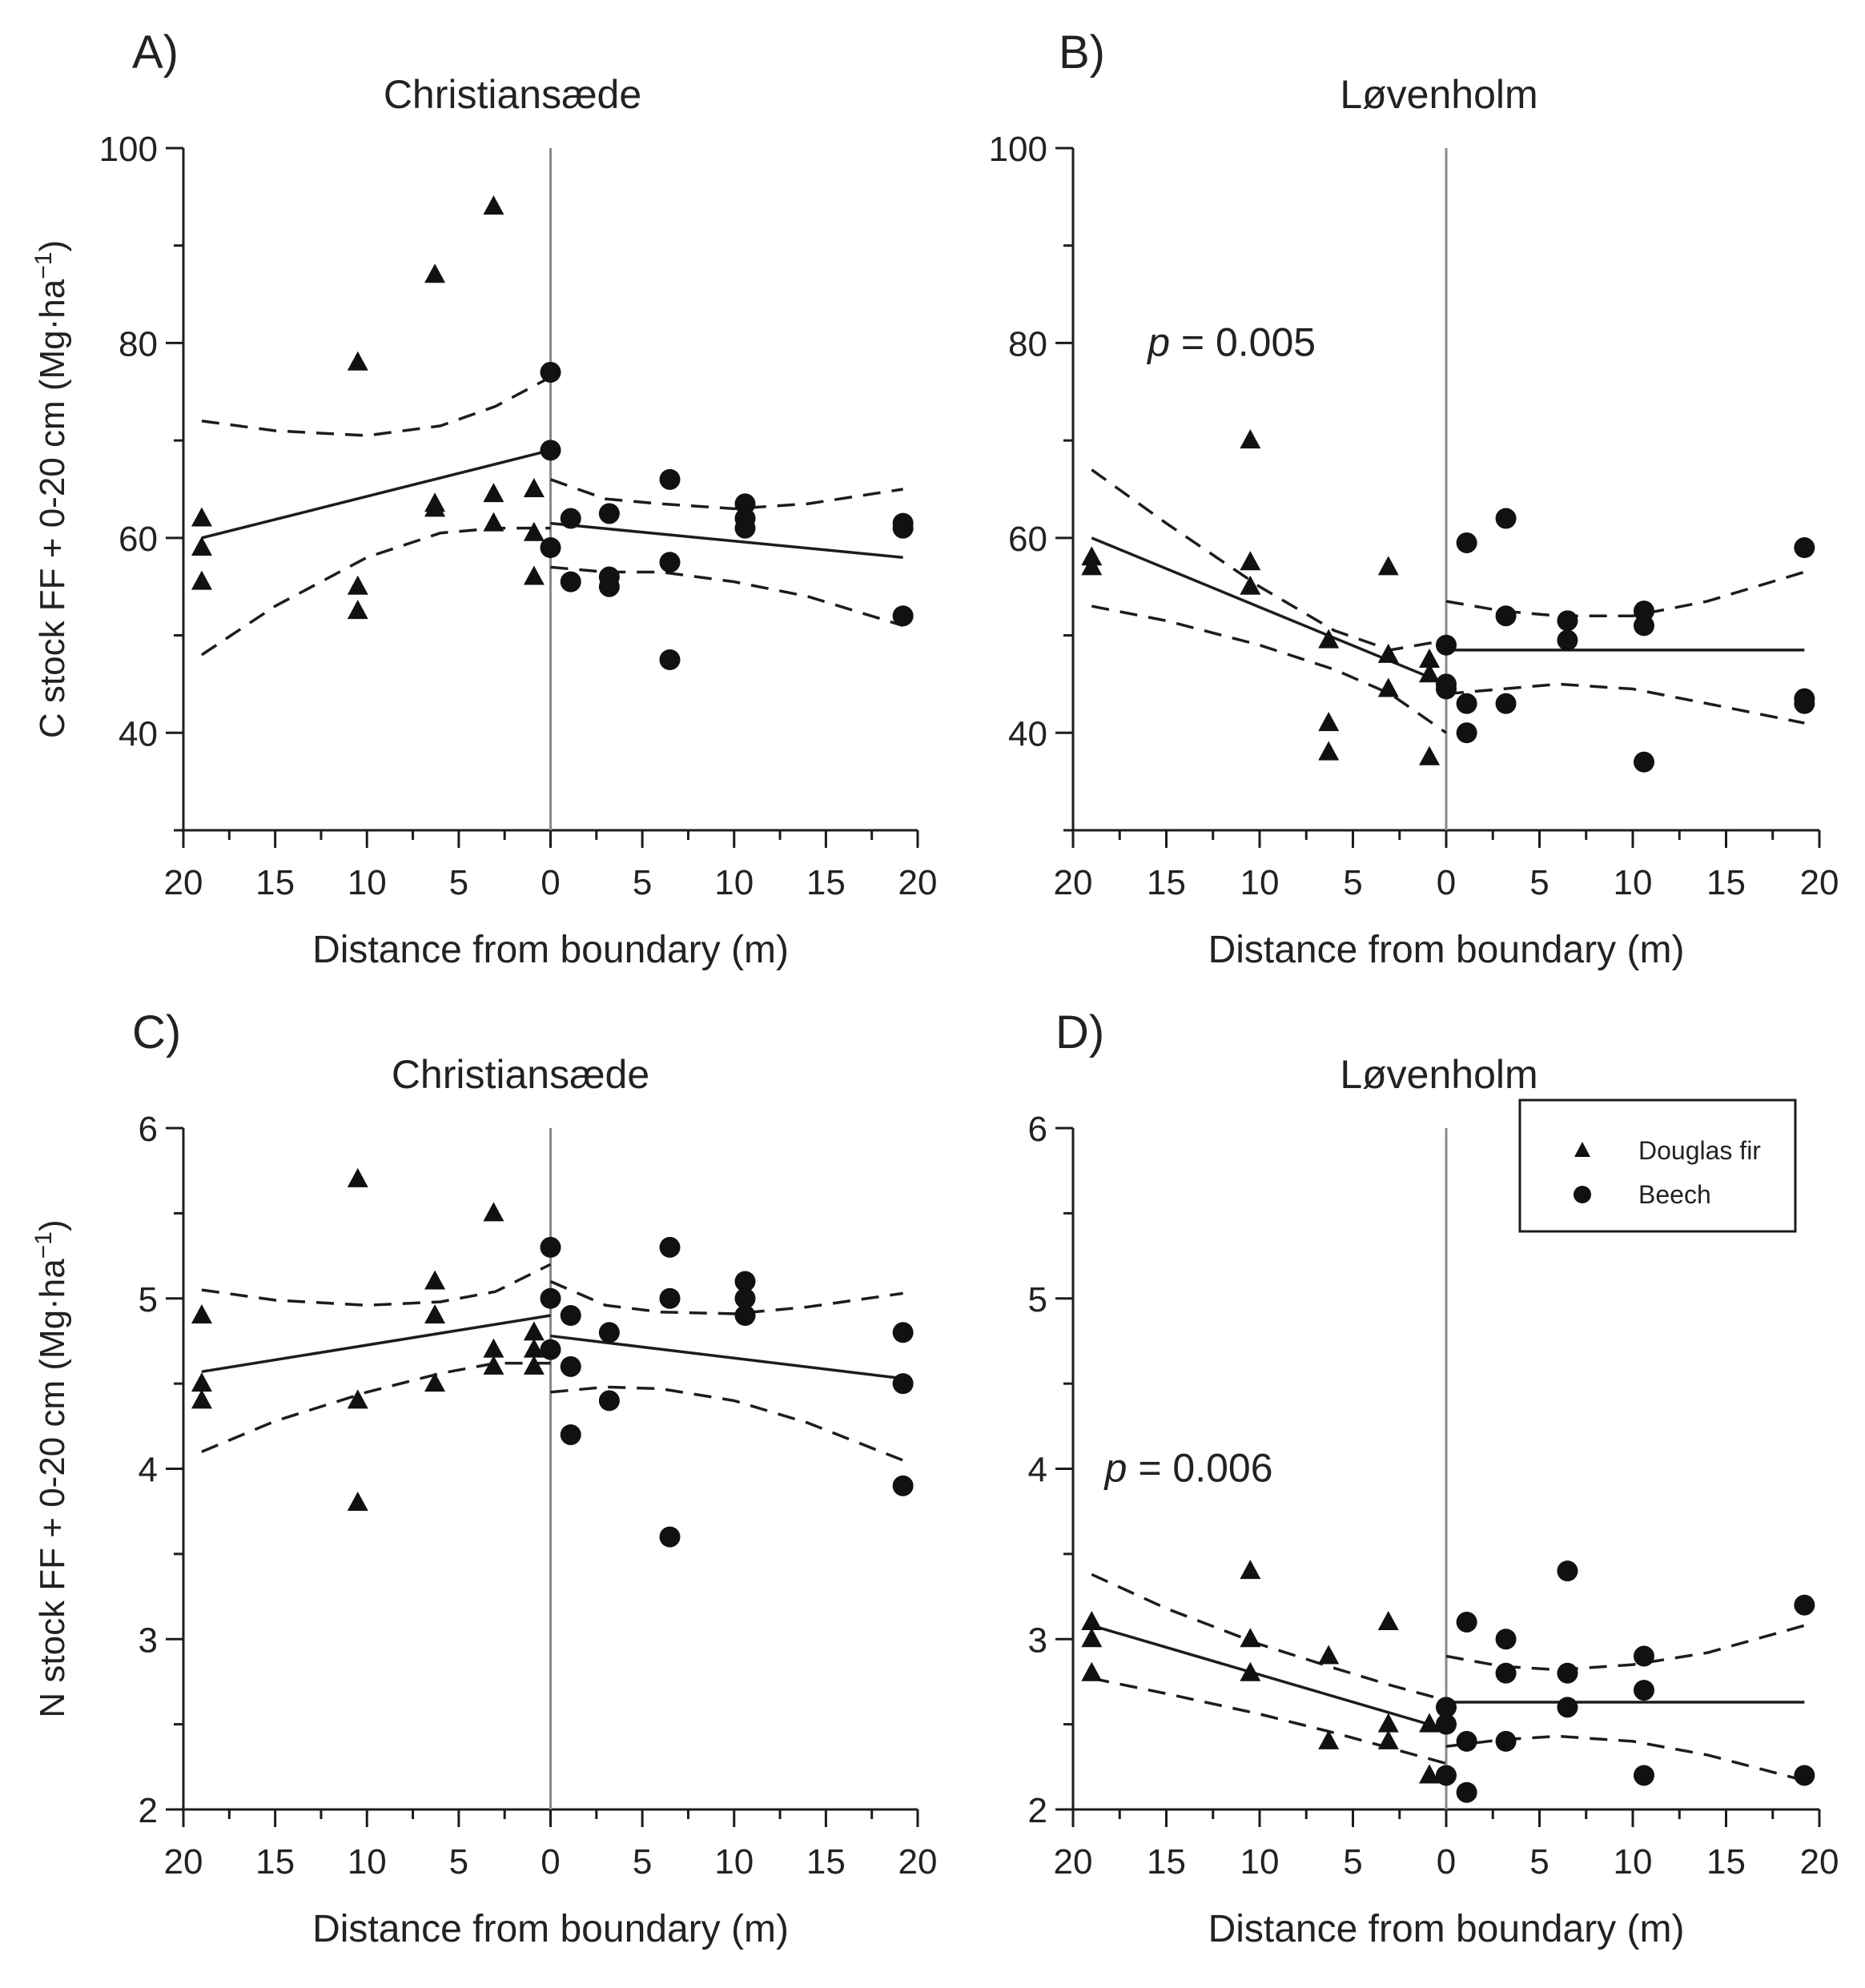 The width and height of the screenshot is (1865, 1988). What do you see at coordinates (1082, 52) in the screenshot?
I see `panel-letter: B)` at bounding box center [1082, 52].